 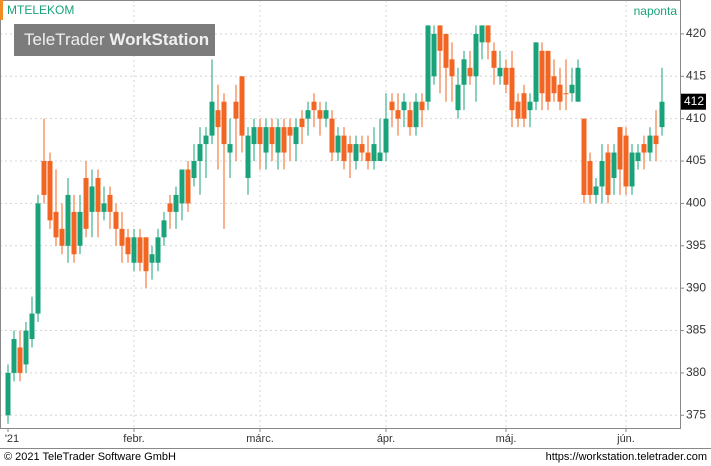 I want to click on watermark-box, so click(x=114, y=40).